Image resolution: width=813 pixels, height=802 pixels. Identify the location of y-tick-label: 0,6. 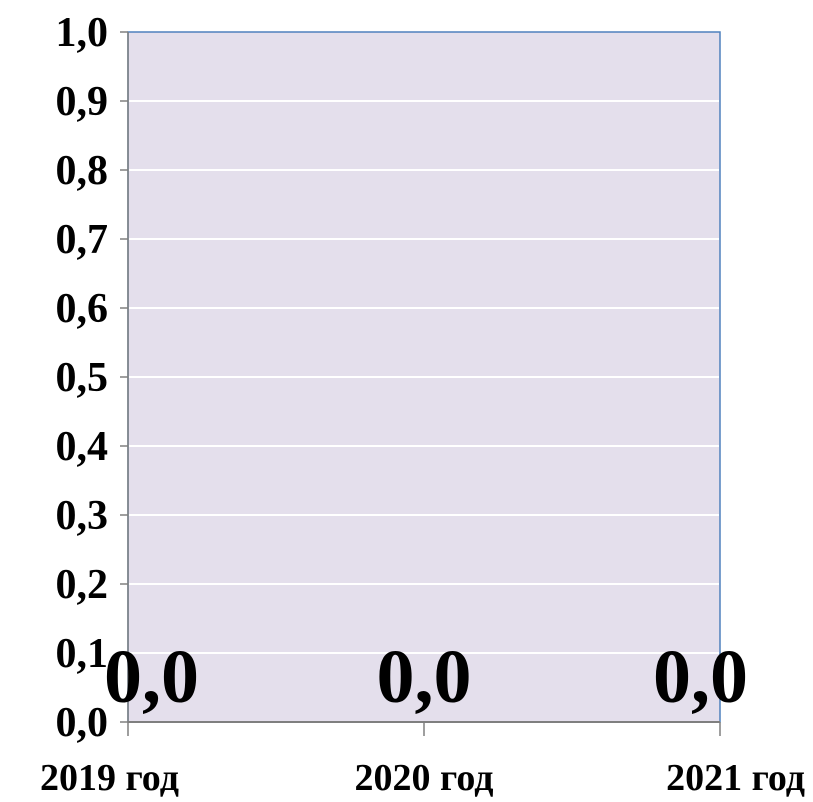
(82, 309).